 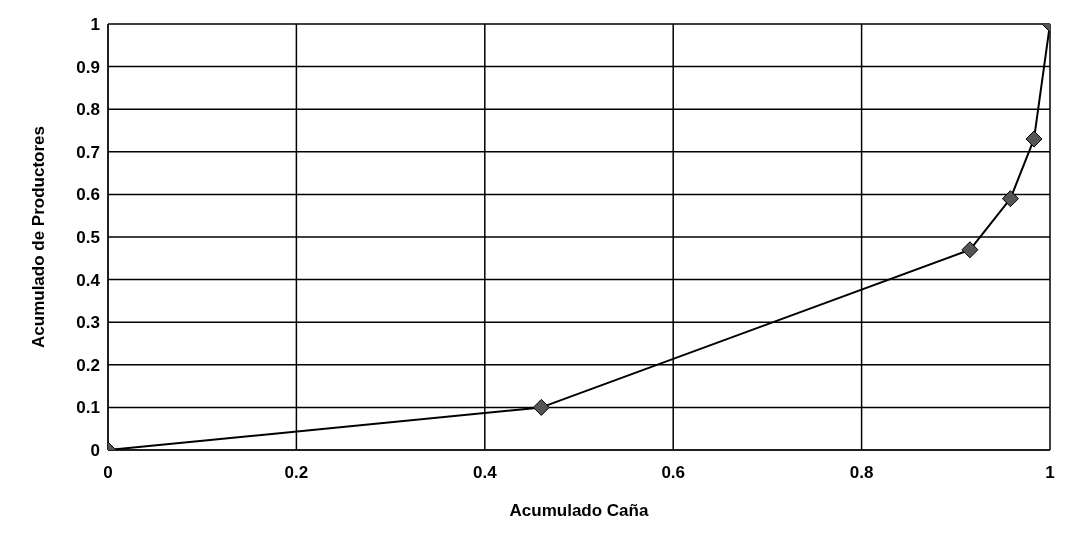 What do you see at coordinates (296, 473) in the screenshot?
I see `x-tick-label: 0.2` at bounding box center [296, 473].